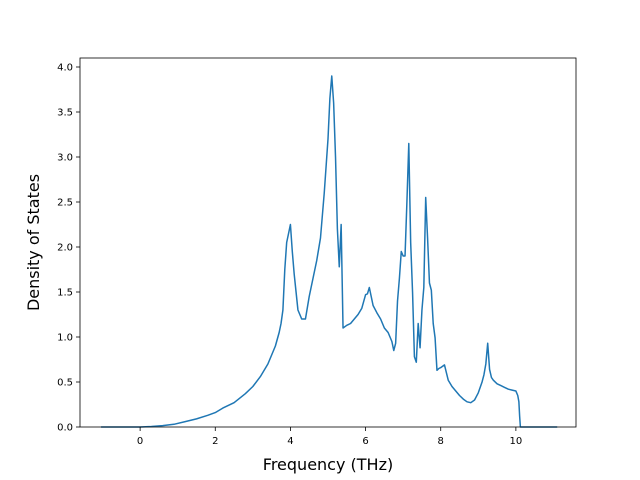 The height and width of the screenshot is (480, 640). Describe the element at coordinates (65, 248) in the screenshot. I see `y-tick-label: 2.0` at that location.